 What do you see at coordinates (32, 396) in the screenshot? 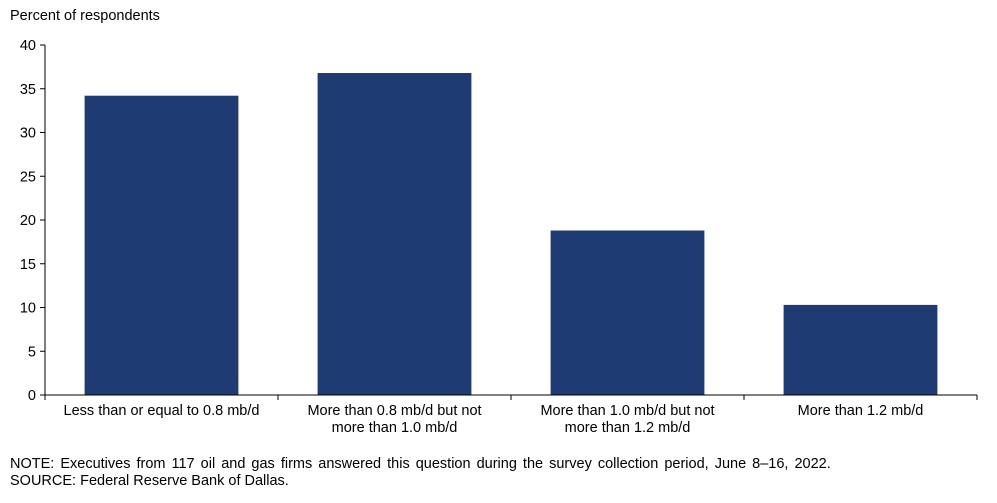
I see `y-tick-label: 0` at bounding box center [32, 396].